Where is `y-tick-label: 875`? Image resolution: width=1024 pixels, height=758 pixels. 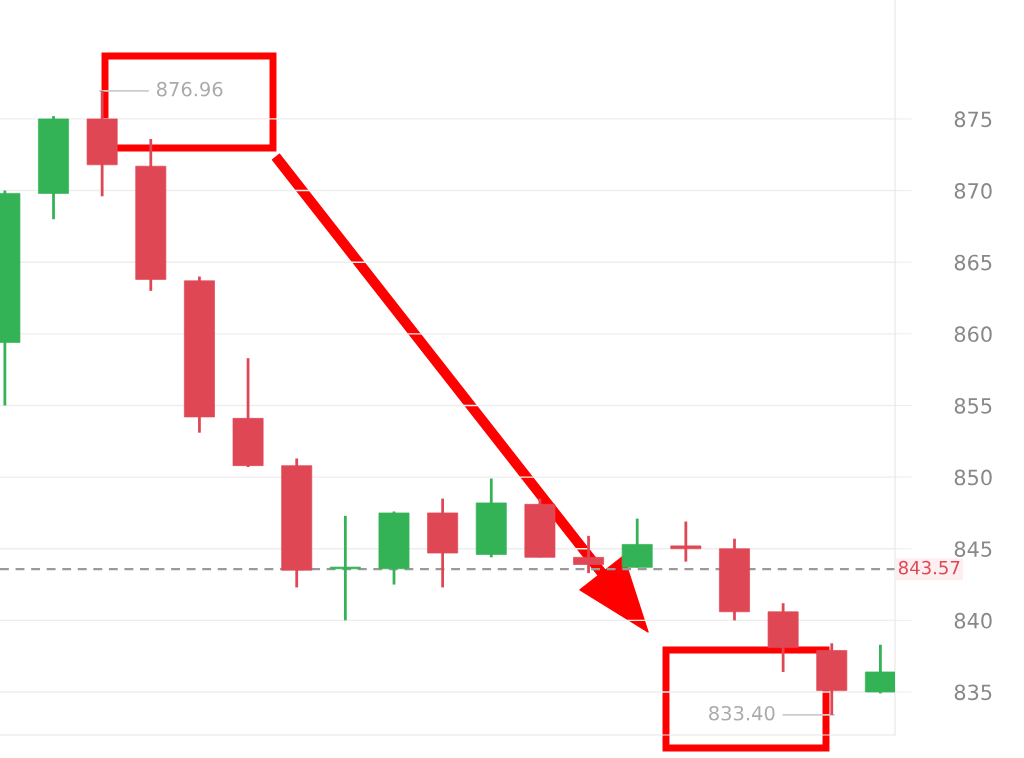 y-tick-label: 875 is located at coordinates (973, 119).